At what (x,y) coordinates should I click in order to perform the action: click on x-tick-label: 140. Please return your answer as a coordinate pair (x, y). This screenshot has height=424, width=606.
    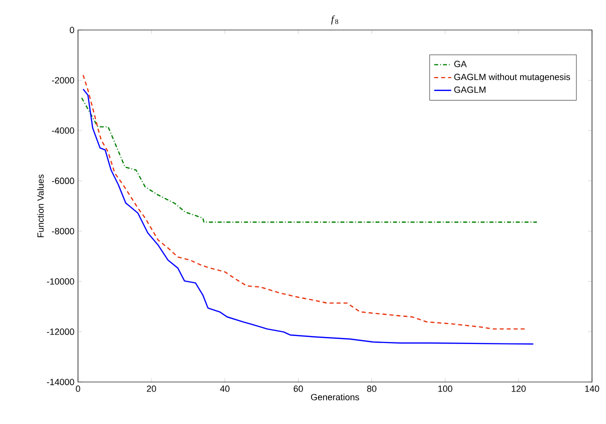
    Looking at the image, I should click on (592, 389).